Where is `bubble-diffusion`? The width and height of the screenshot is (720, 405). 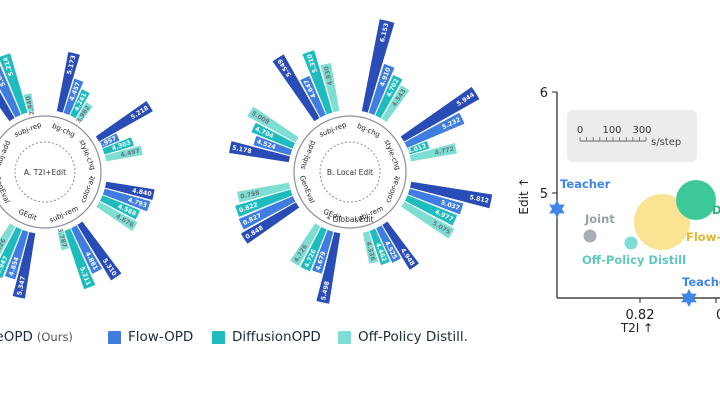
bubble-diffusion is located at coordinates (696, 200).